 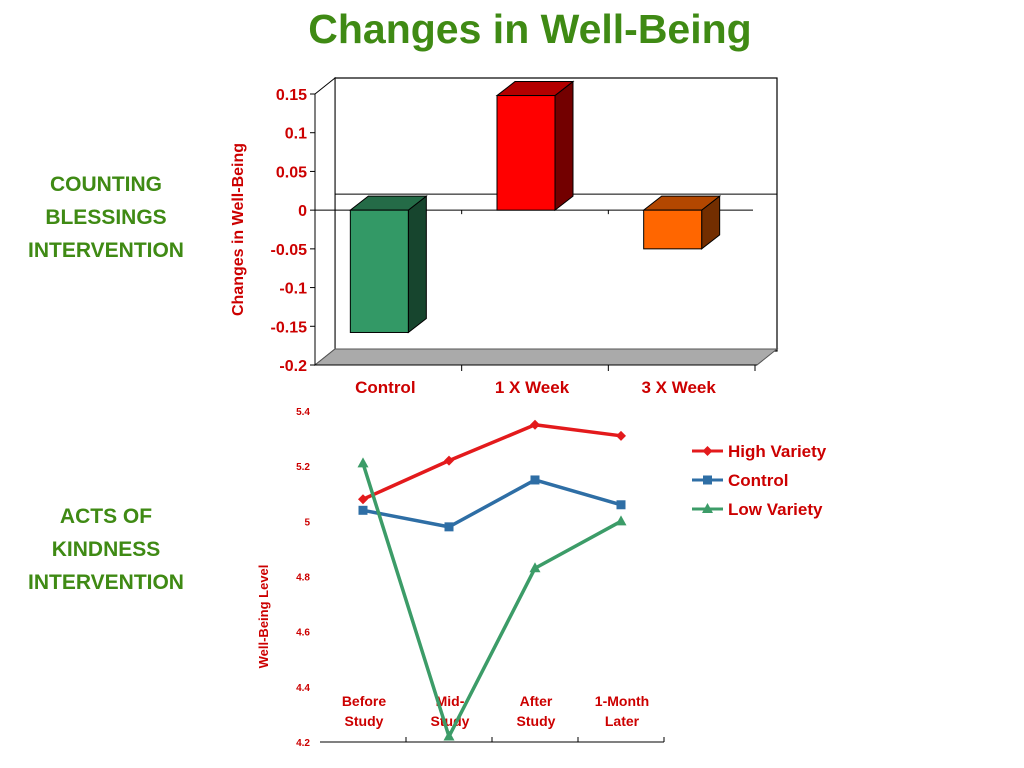 What do you see at coordinates (293, 289) in the screenshot?
I see `y-tick-label: -0.1` at bounding box center [293, 289].